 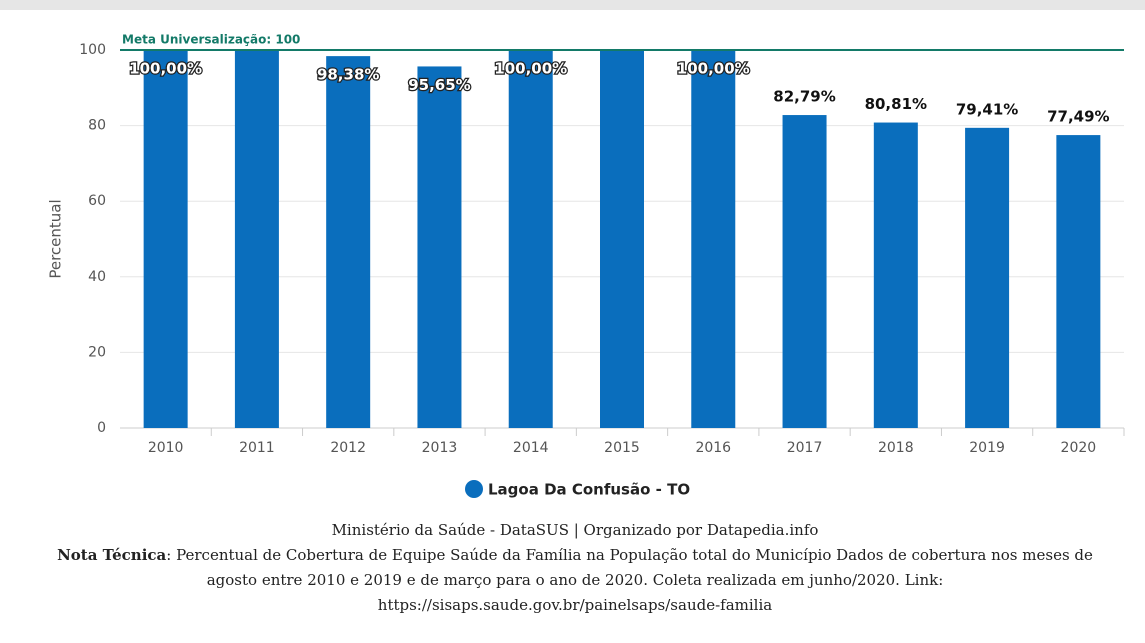 I want to click on target-label: Meta Universalização: 100, so click(x=211, y=40).